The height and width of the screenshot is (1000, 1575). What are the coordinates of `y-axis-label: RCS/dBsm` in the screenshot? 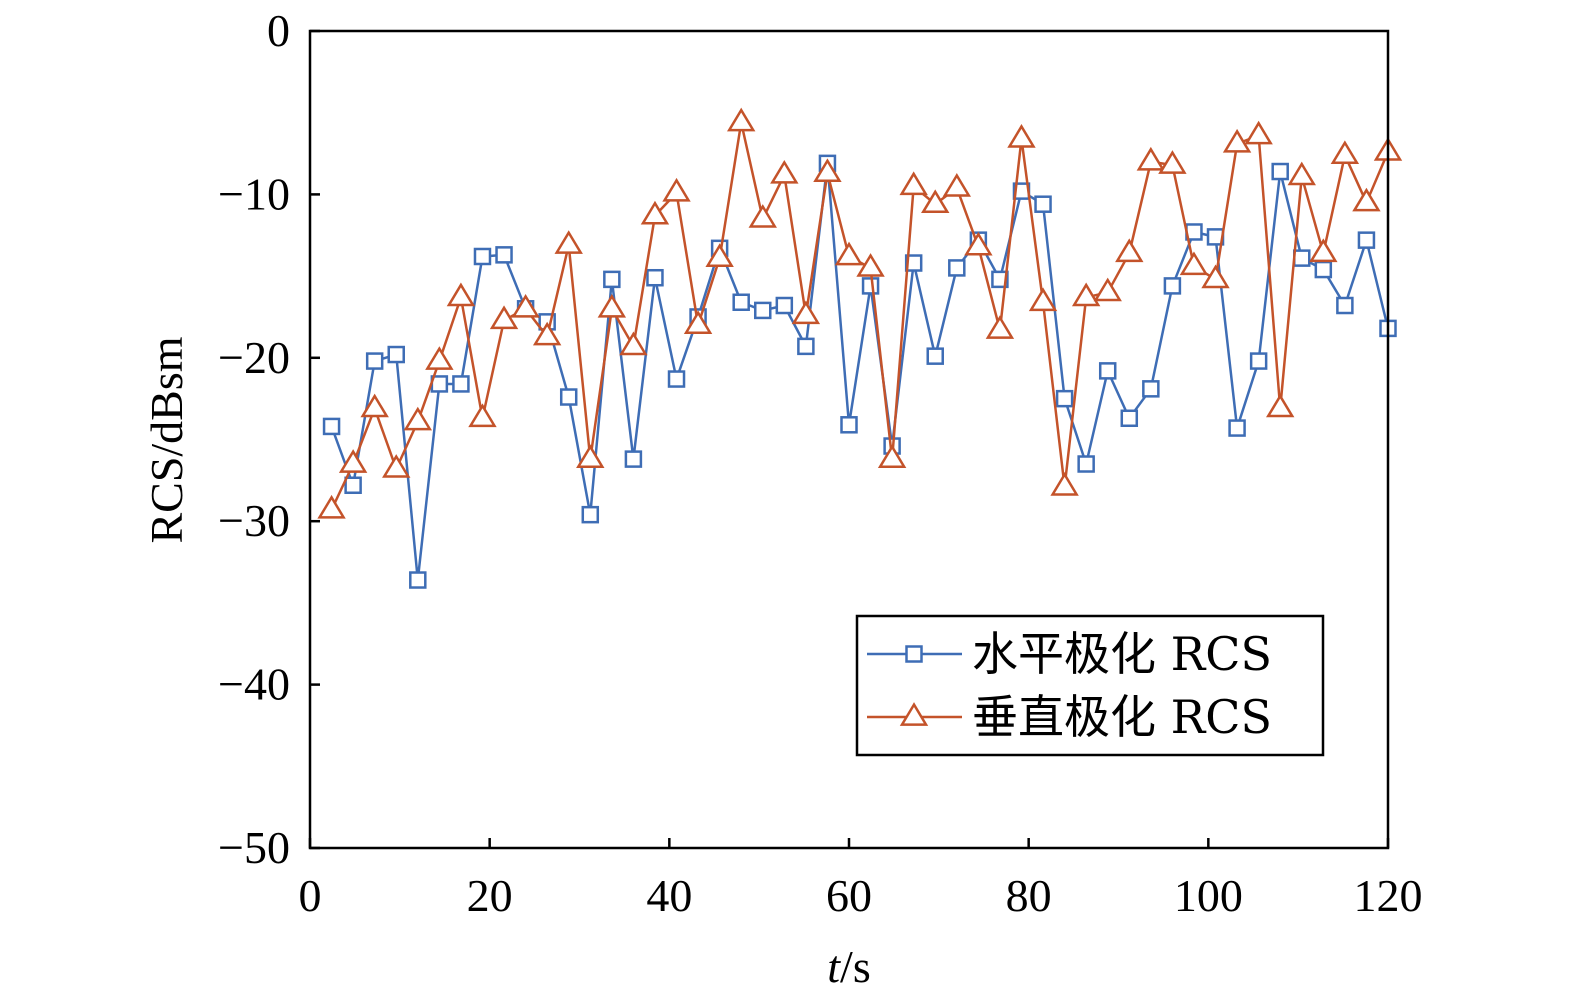 It's located at (166, 439).